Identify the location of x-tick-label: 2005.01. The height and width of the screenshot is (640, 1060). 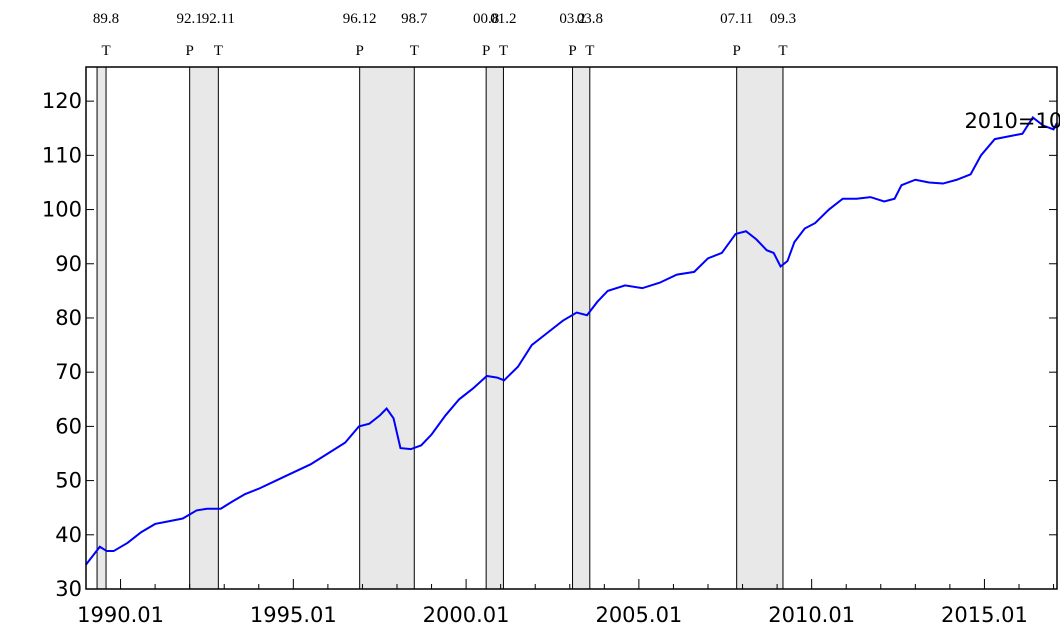
(638, 615).